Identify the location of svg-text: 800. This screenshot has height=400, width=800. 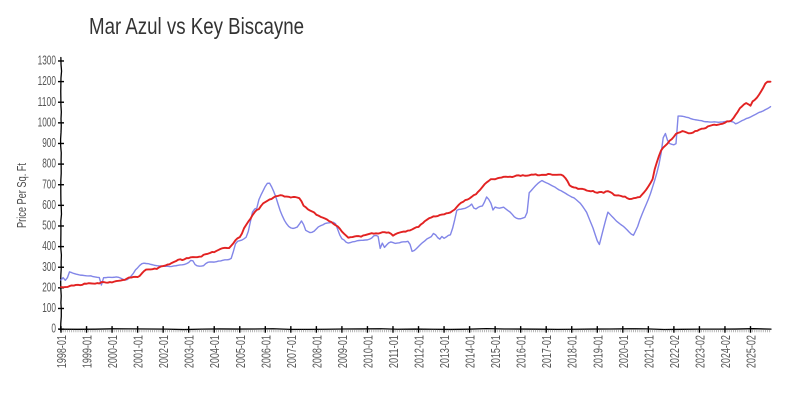
(49, 164).